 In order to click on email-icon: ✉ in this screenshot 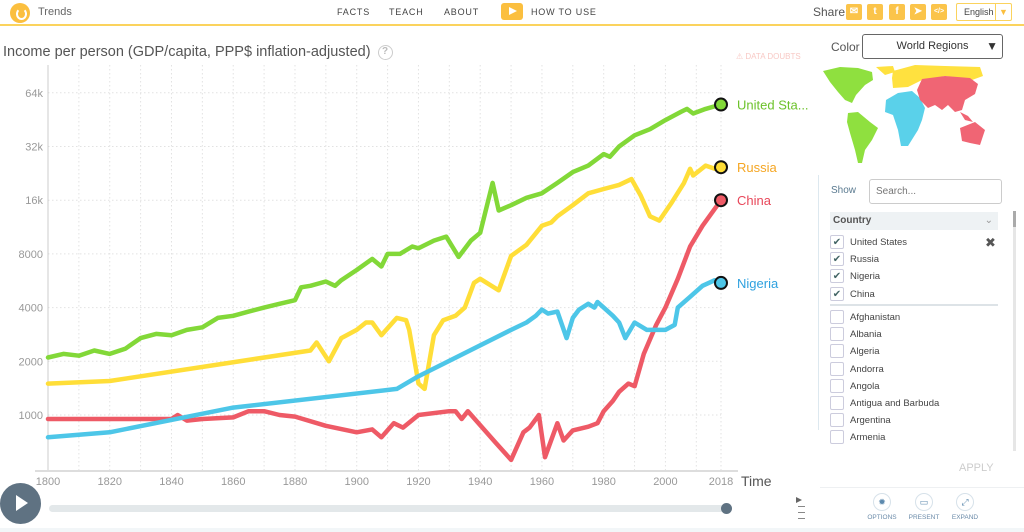, I will do `click(854, 12)`.